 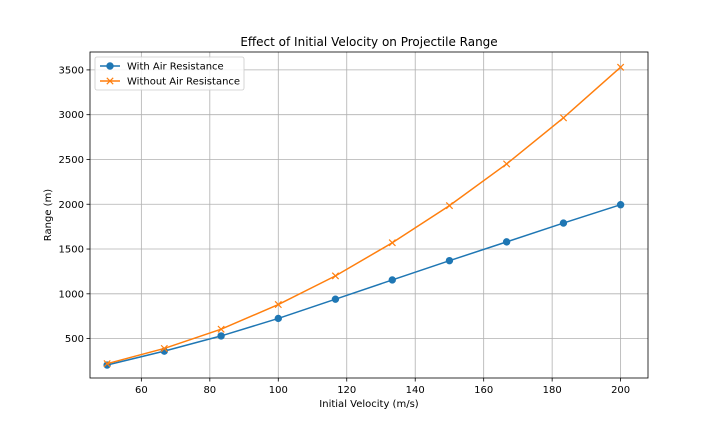 What do you see at coordinates (71, 250) in the screenshot?
I see `y-tick-label: 1500` at bounding box center [71, 250].